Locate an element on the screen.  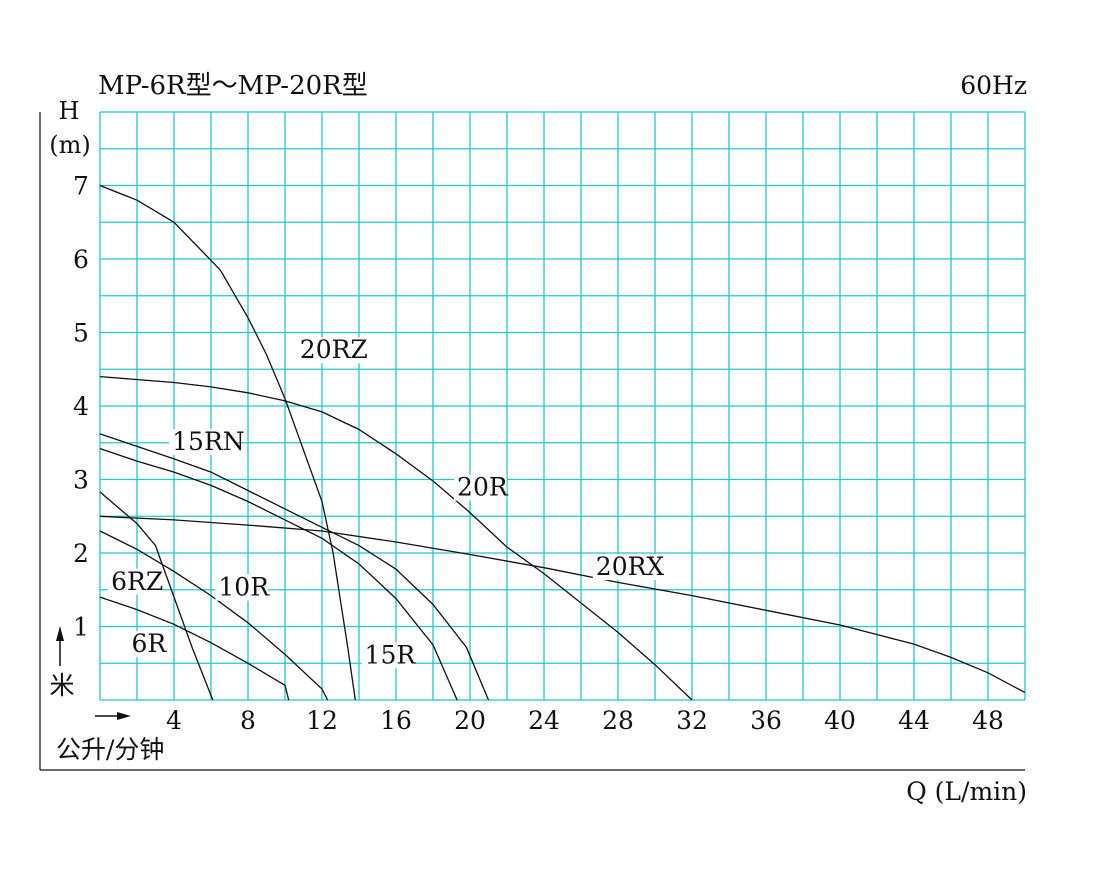
curve-label-6rz: 6RZ is located at coordinates (137, 581).